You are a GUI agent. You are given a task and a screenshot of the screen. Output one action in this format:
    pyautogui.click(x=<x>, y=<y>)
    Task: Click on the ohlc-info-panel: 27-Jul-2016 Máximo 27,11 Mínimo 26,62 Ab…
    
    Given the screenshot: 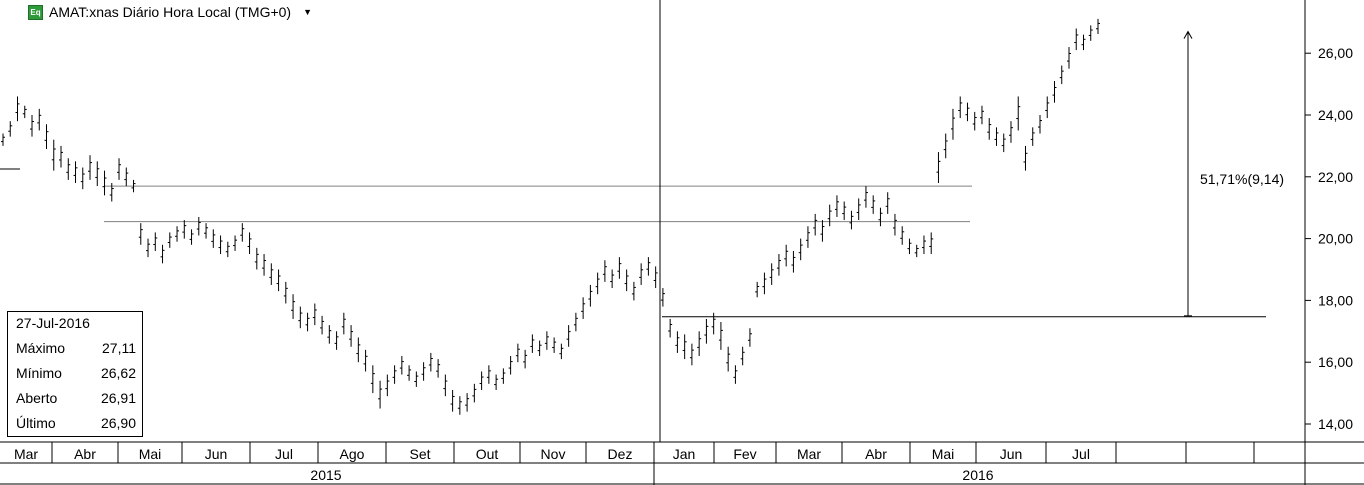 What is the action you would take?
    pyautogui.click(x=75, y=374)
    